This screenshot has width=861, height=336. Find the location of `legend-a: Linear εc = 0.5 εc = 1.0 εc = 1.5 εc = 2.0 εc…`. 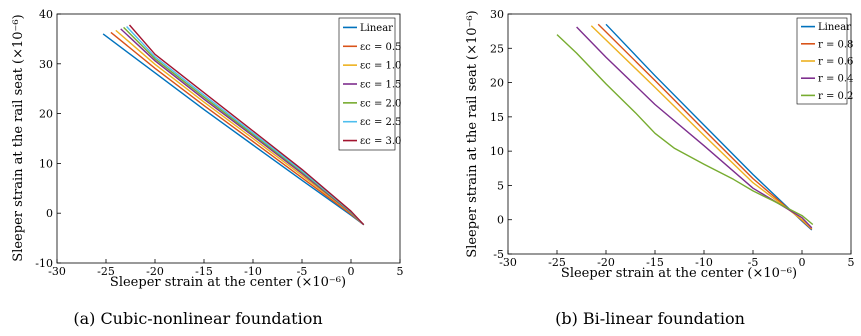

legend-a: Linear εc = 0.5 εc = 1.0 εc = 1.5 εc = 2.0 εc… is located at coordinates (369, 84).